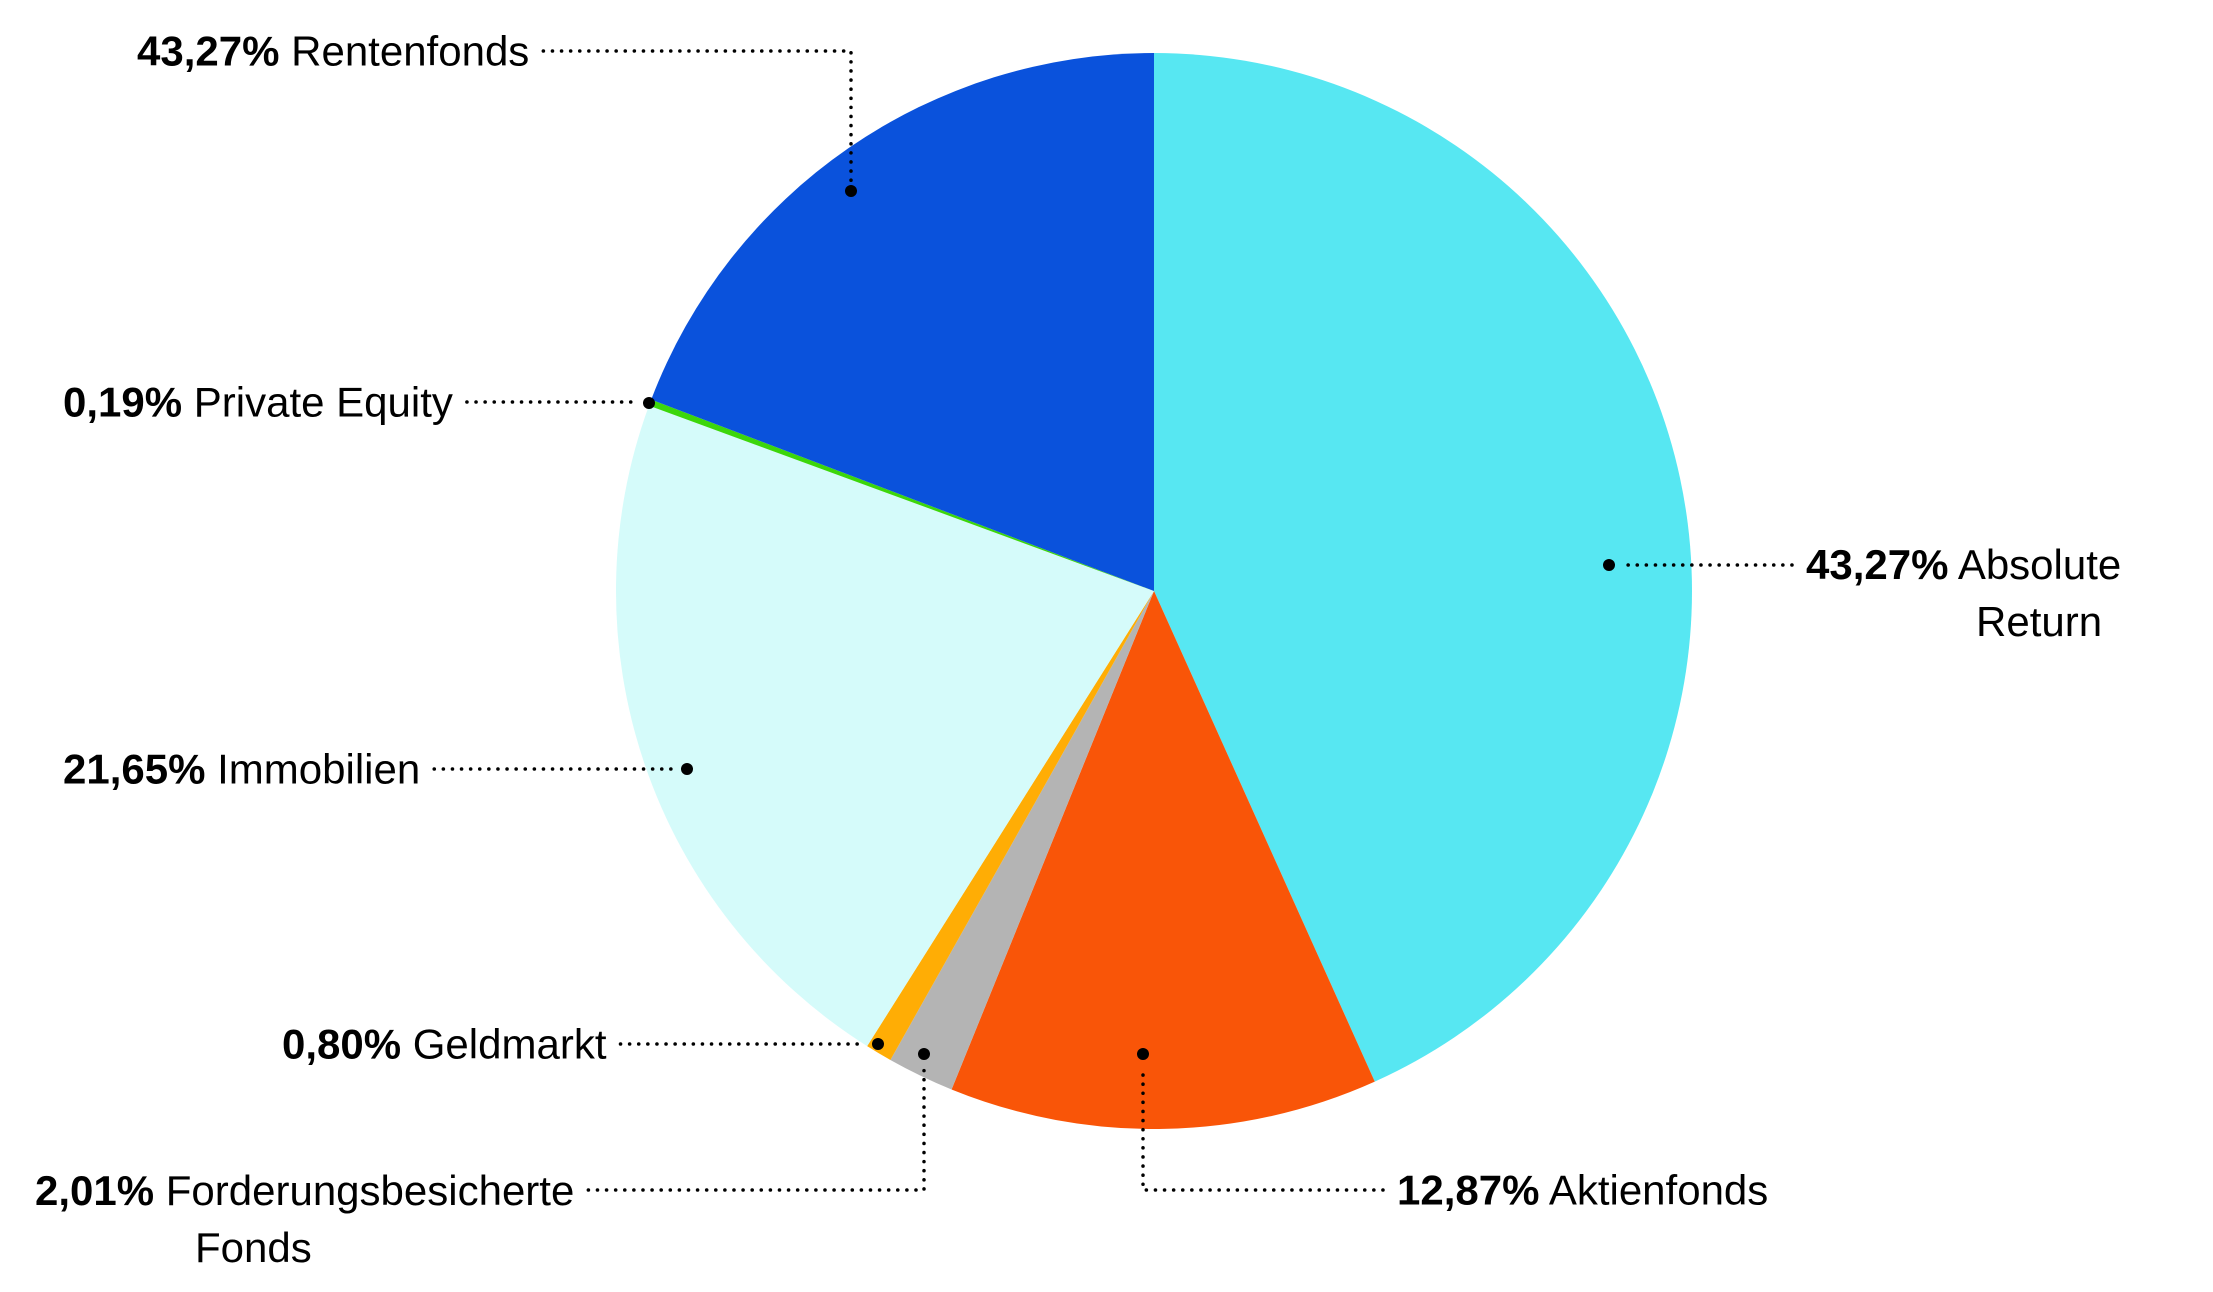 The image size is (2213, 1292). I want to click on label-immobilien-name: Immobilien, so click(319, 769).